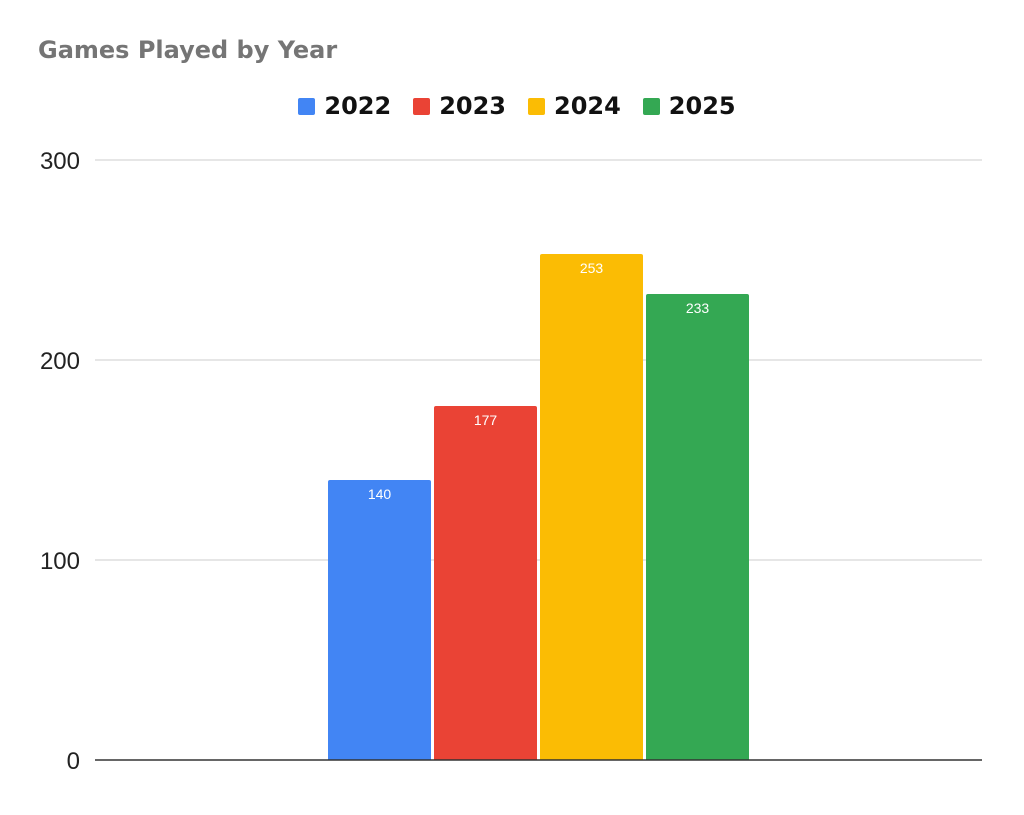 The image size is (1024, 815). What do you see at coordinates (60, 561) in the screenshot?
I see `y-tick-label: 100` at bounding box center [60, 561].